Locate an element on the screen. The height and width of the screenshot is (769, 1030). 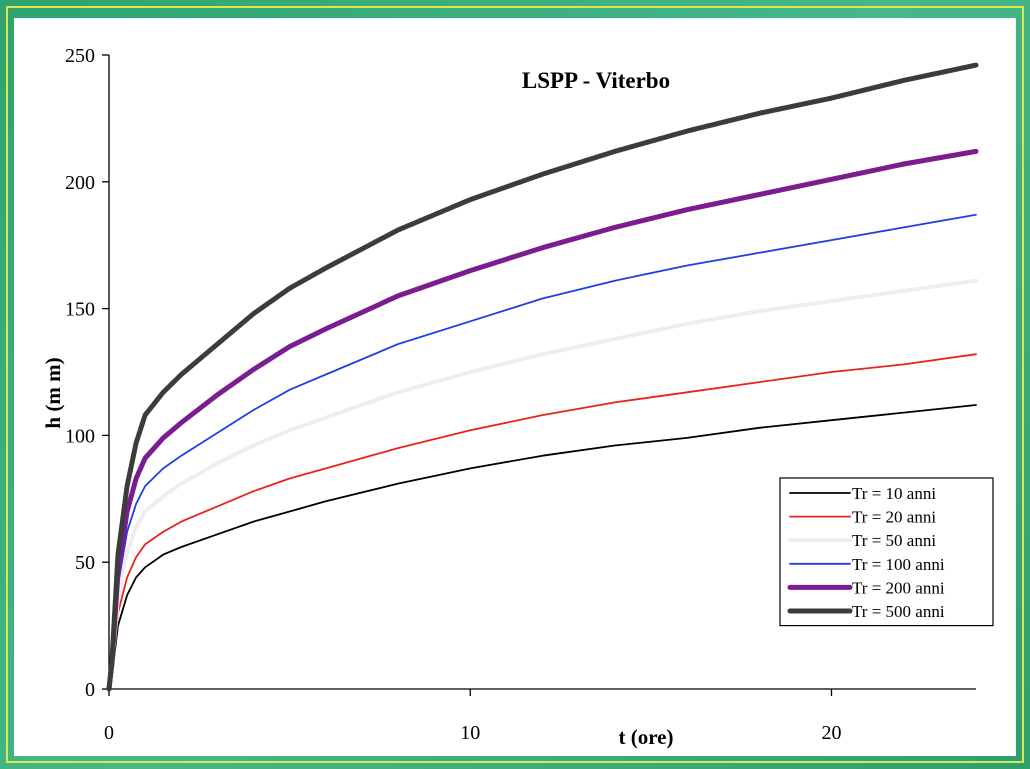
legend-item: Tr = 20 anni is located at coordinates (862, 517).